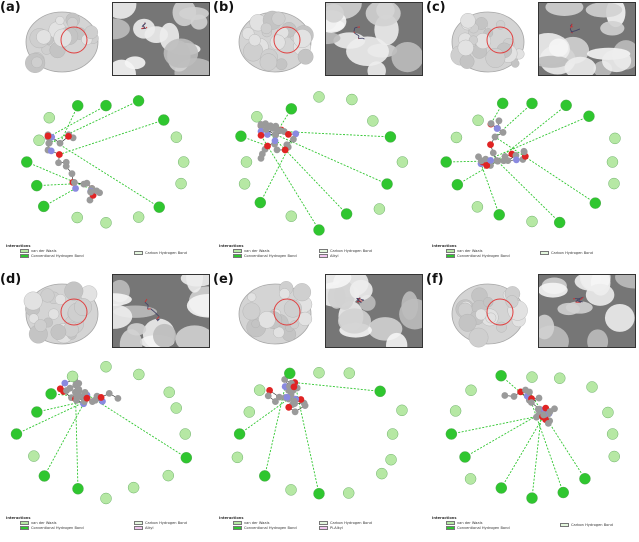 The width and height of the screenshot is (639, 542). What do you see at coordinates (223, 279) in the screenshot?
I see `panel-label: (e)` at bounding box center [223, 279].